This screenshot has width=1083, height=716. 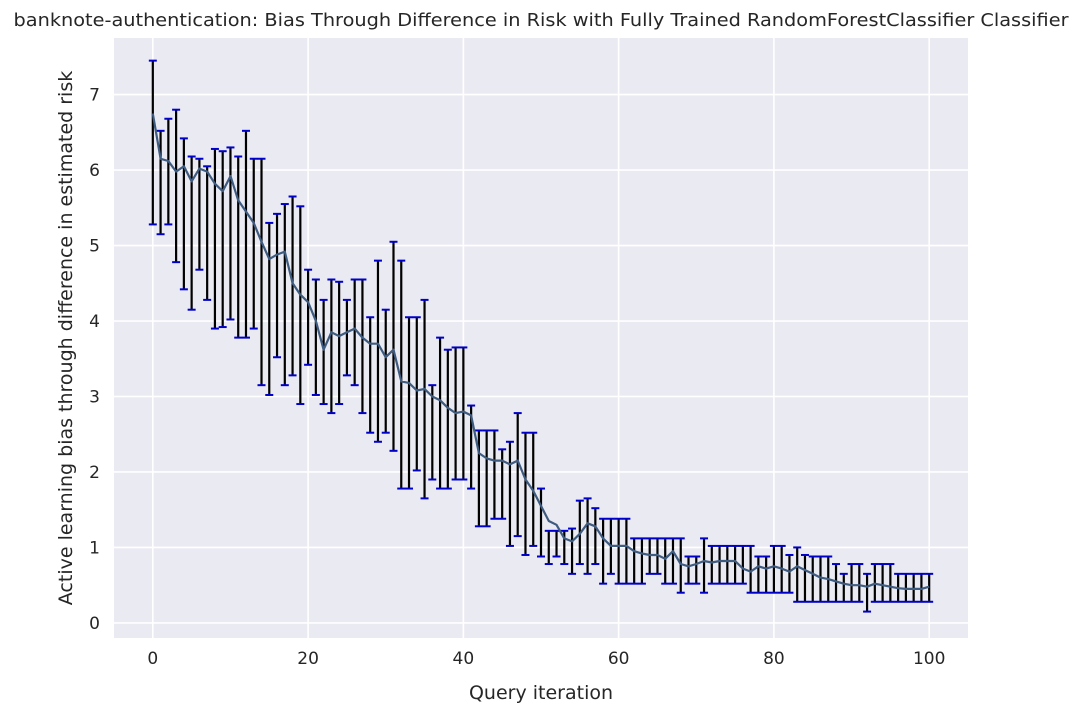 What do you see at coordinates (94, 397) in the screenshot?
I see `y-tick-label: 3` at bounding box center [94, 397].